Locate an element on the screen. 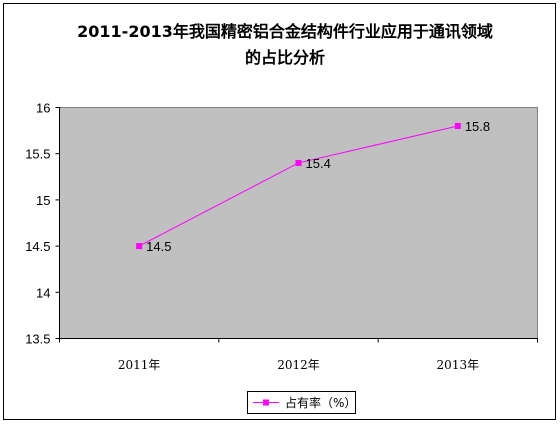 This screenshot has height=424, width=560. chart-title-line-2: 的占比分析 is located at coordinates (285, 57).